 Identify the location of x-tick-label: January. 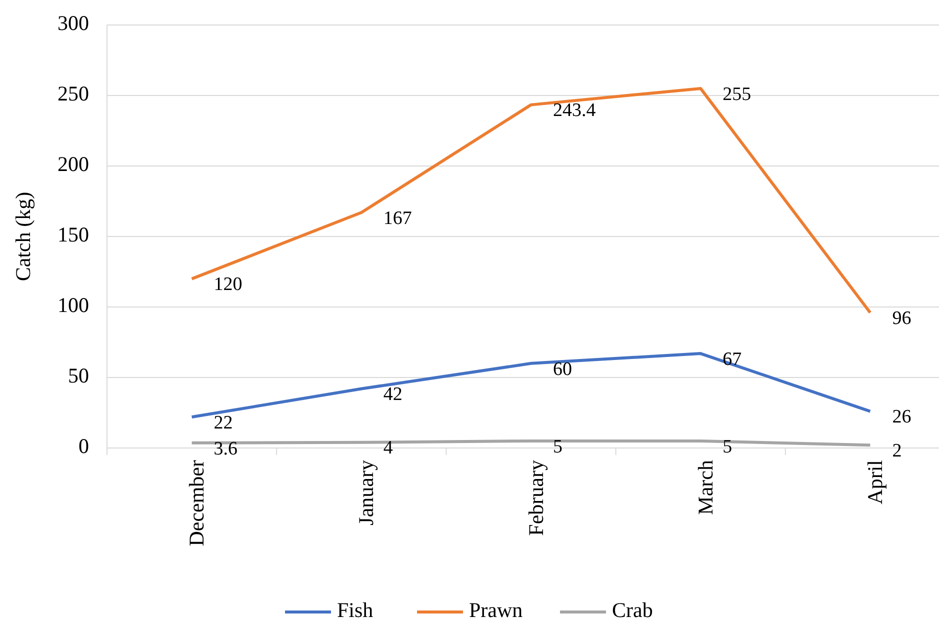
(366, 493).